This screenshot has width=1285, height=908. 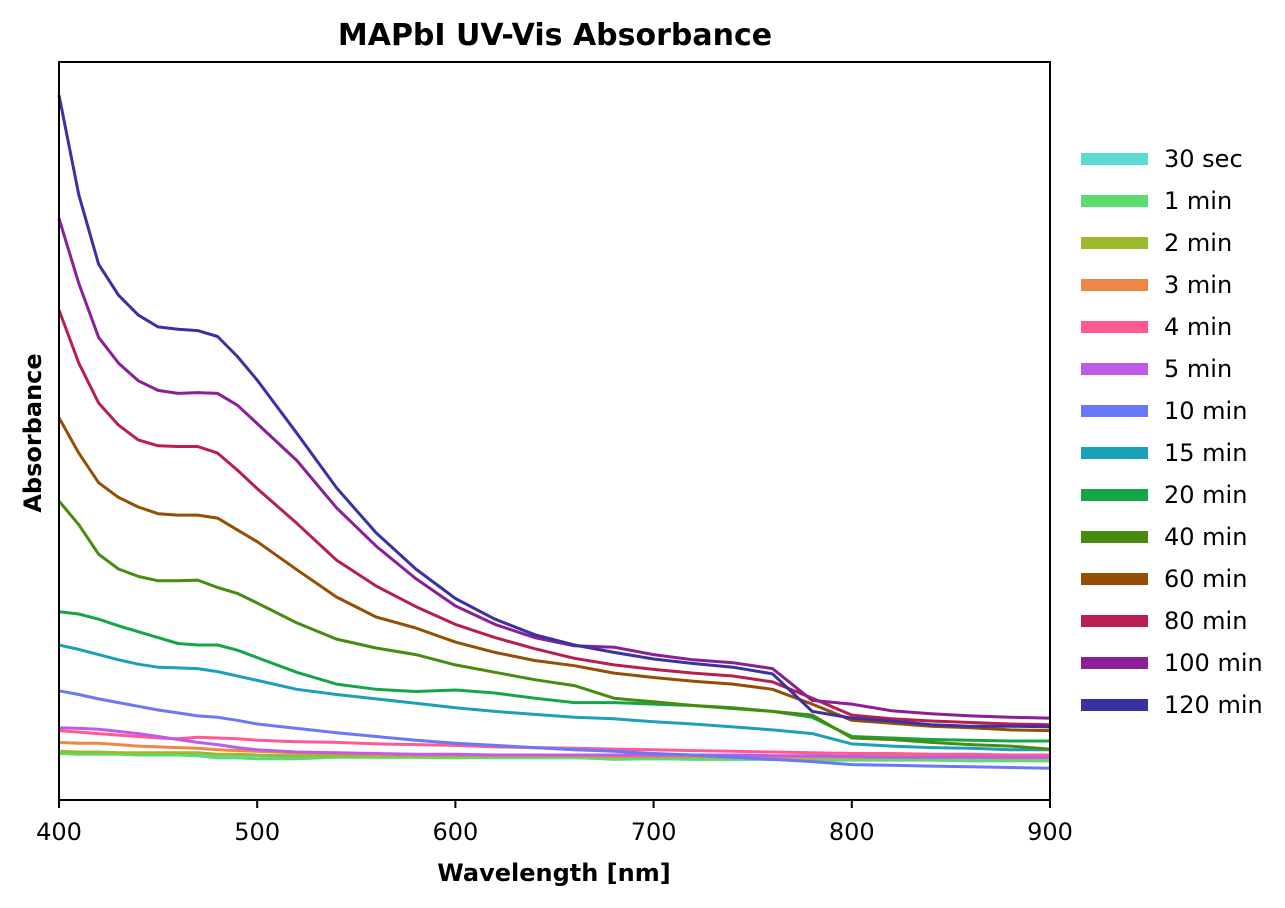 What do you see at coordinates (59, 832) in the screenshot?
I see `x-tick-label-0: 400` at bounding box center [59, 832].